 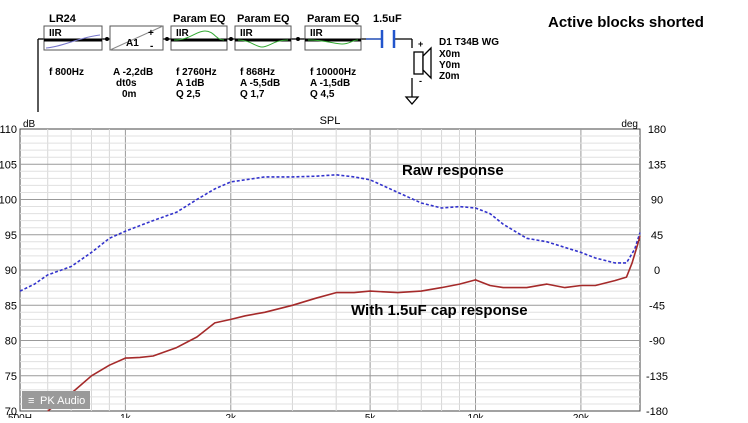 What do you see at coordinates (62, 401) in the screenshot?
I see `watermark-text: PK Audio` at bounding box center [62, 401].